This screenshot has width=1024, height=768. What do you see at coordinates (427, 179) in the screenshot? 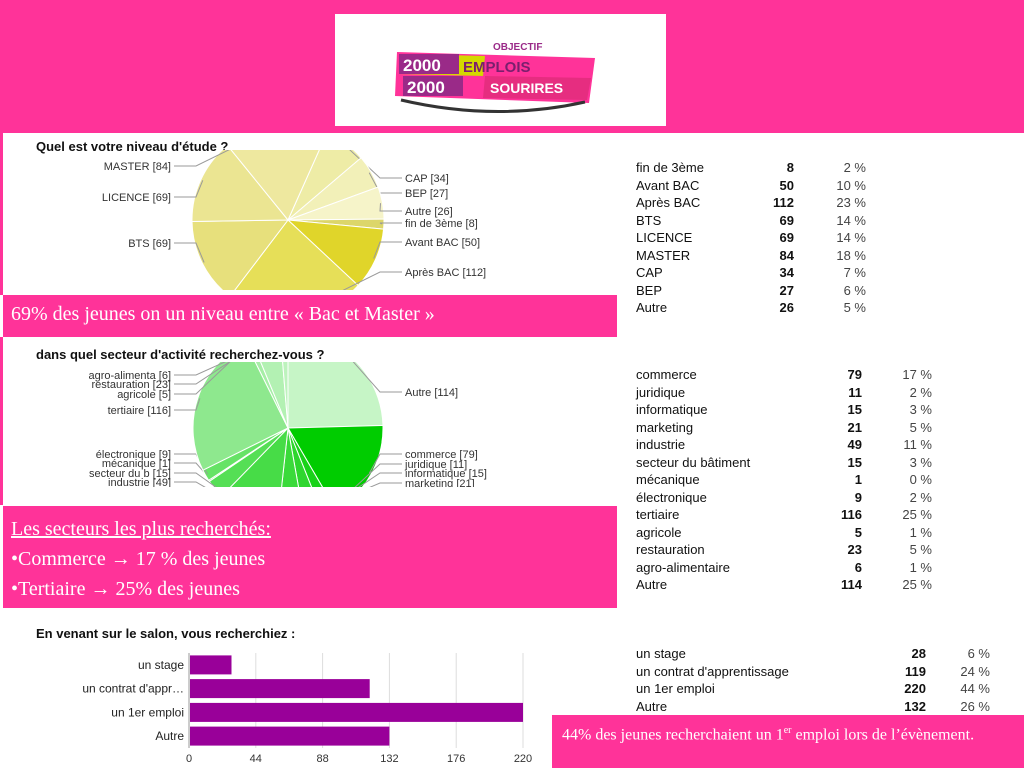
I see `pie1-slice-label: CAP [34]` at bounding box center [427, 179].